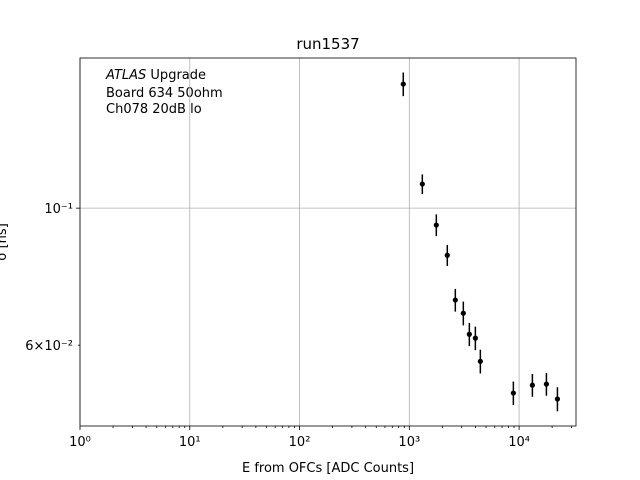 This screenshot has height=480, width=640. What do you see at coordinates (154, 109) in the screenshot?
I see `annotation-line: Ch078 20dB lo` at bounding box center [154, 109].